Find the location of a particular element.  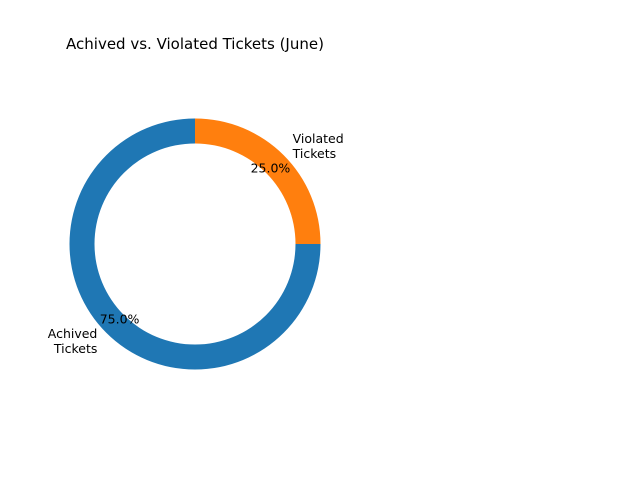

chart-title: Achived vs. Violated Tickets (June) is located at coordinates (195, 44).